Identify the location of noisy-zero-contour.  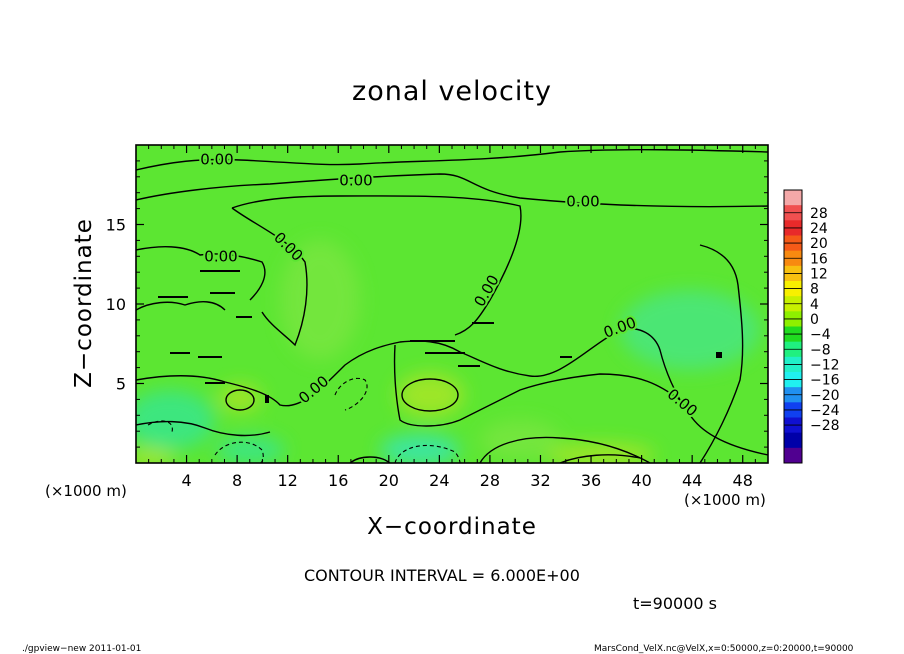
(440, 336).